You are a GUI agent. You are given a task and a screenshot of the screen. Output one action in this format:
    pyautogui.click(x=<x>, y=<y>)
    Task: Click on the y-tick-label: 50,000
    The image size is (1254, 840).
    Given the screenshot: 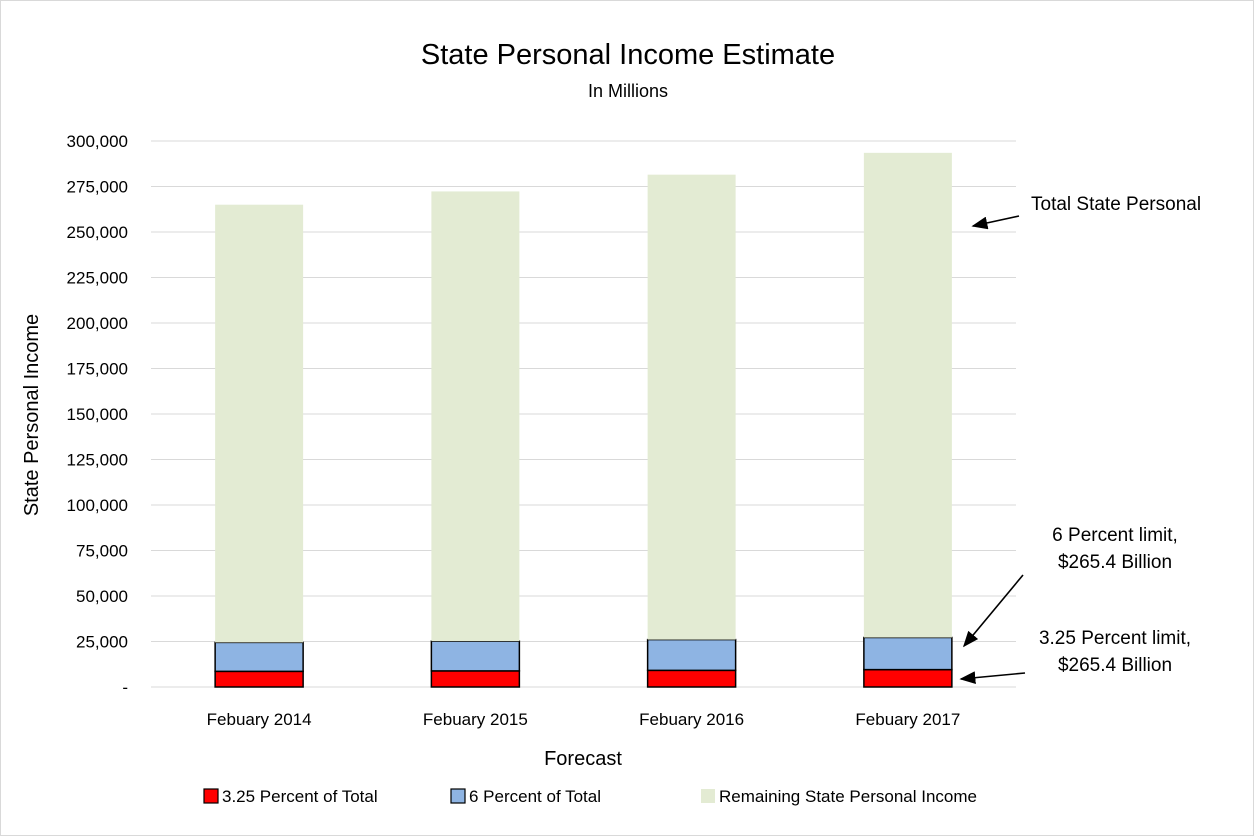 What is the action you would take?
    pyautogui.click(x=102, y=596)
    